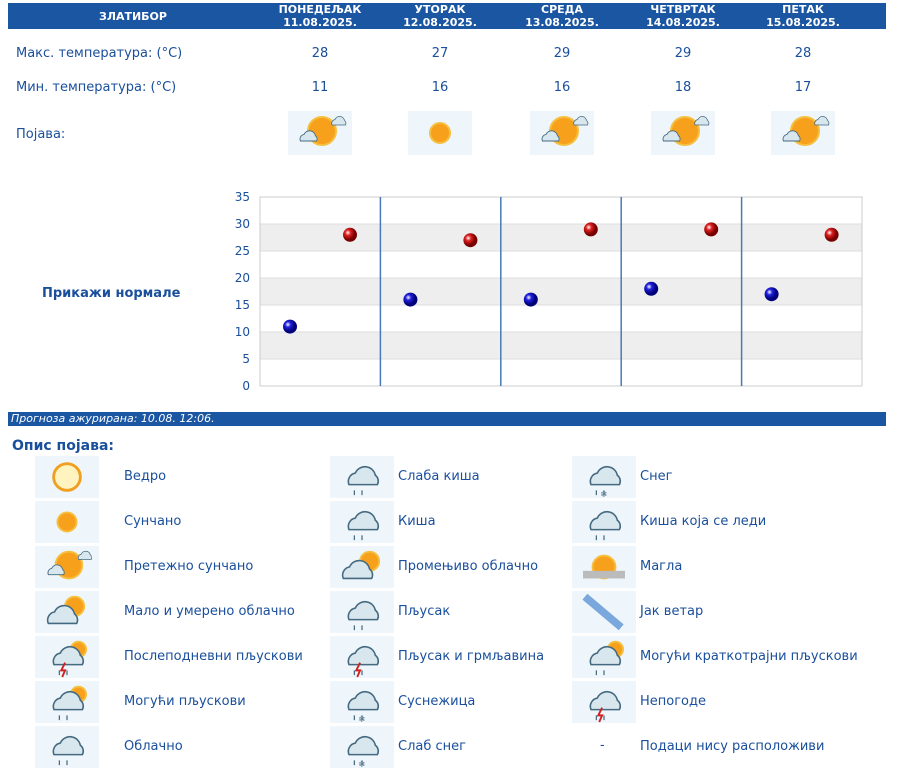 Image resolution: width=900 pixels, height=772 pixels. I want to click on y-tick-label: 15, so click(242, 305).